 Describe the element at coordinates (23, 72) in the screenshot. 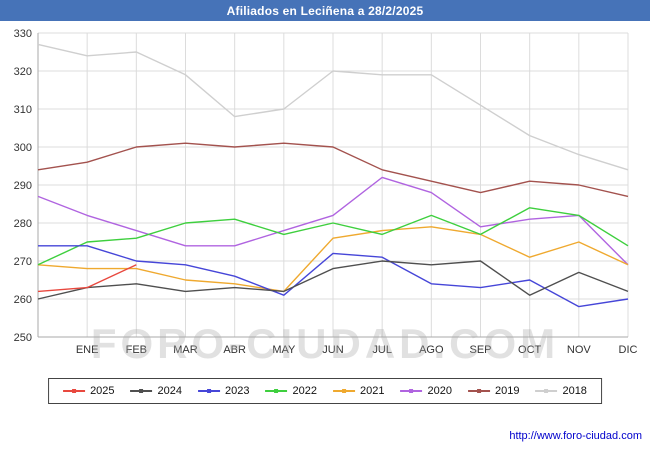

I see `svg-text: 320` at that location.